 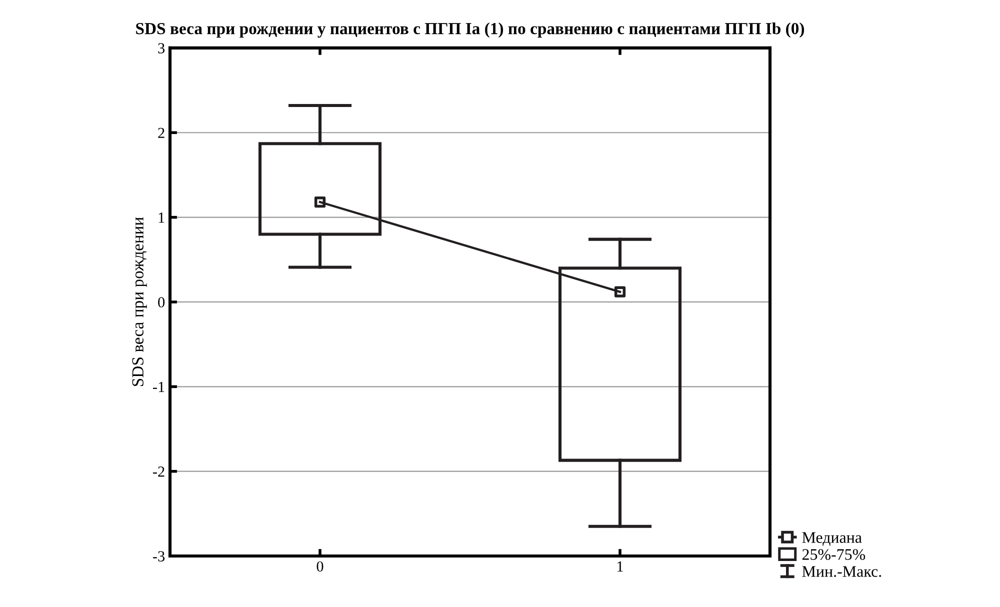 What do you see at coordinates (832, 539) in the screenshot?
I see `legend-label: Медиана` at bounding box center [832, 539].